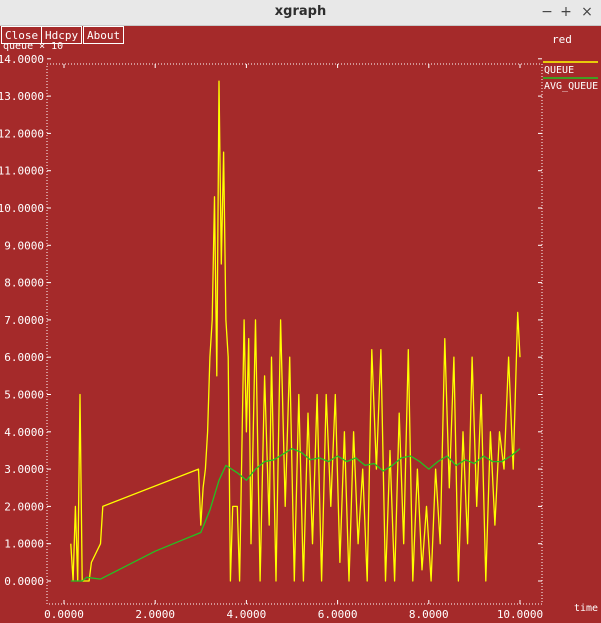  What do you see at coordinates (24, 432) in the screenshot?
I see `y-tick-label: 4.0000` at bounding box center [24, 432].